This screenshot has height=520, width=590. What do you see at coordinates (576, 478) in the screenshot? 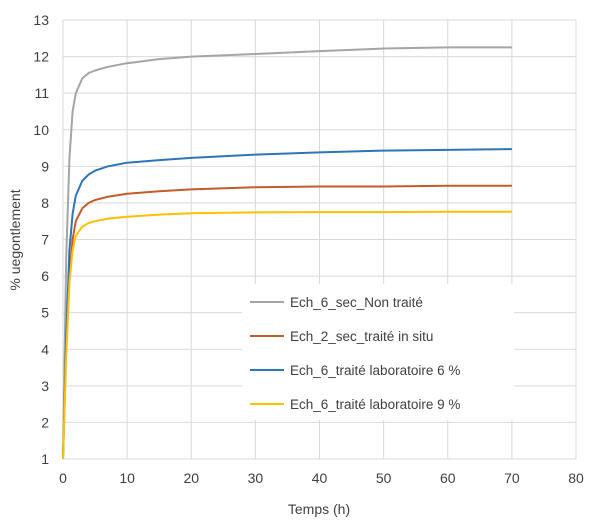
I see `x-tick-label: 80` at bounding box center [576, 478].